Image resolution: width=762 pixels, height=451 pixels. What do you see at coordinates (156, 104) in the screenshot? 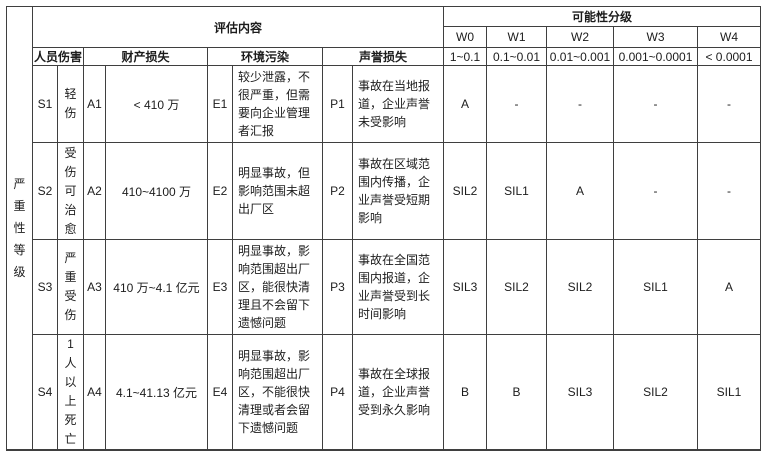
I see `asset-range-cell: < 410 万` at bounding box center [156, 104].